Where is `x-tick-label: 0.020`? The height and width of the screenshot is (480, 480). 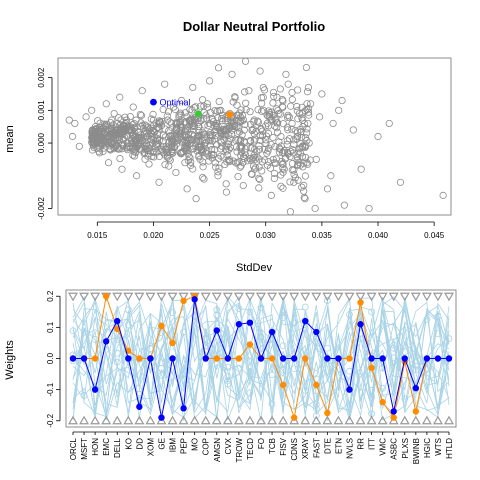 x-tick-label: 0.020 is located at coordinates (153, 235).